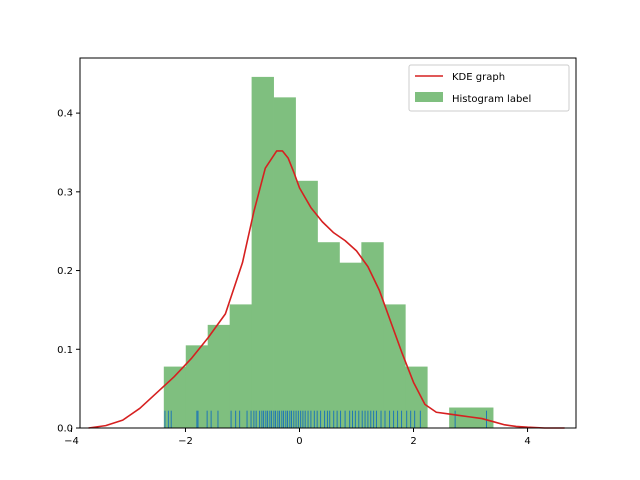 Image resolution: width=640 pixels, height=480 pixels. Describe the element at coordinates (478, 77) in the screenshot. I see `legend-kde-label: KDE graph` at that location.